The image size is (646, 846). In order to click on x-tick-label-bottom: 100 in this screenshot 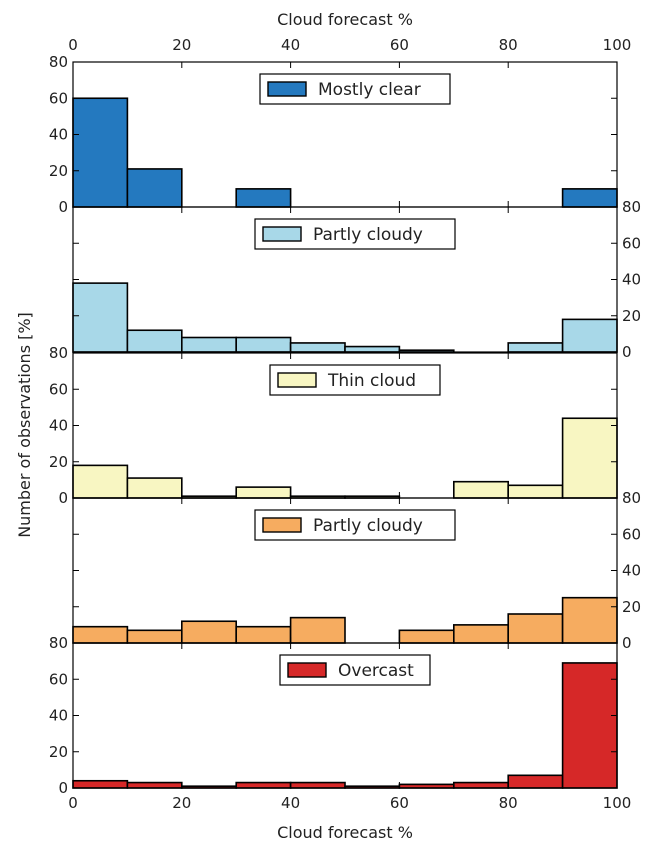, I will do `click(617, 803)`.